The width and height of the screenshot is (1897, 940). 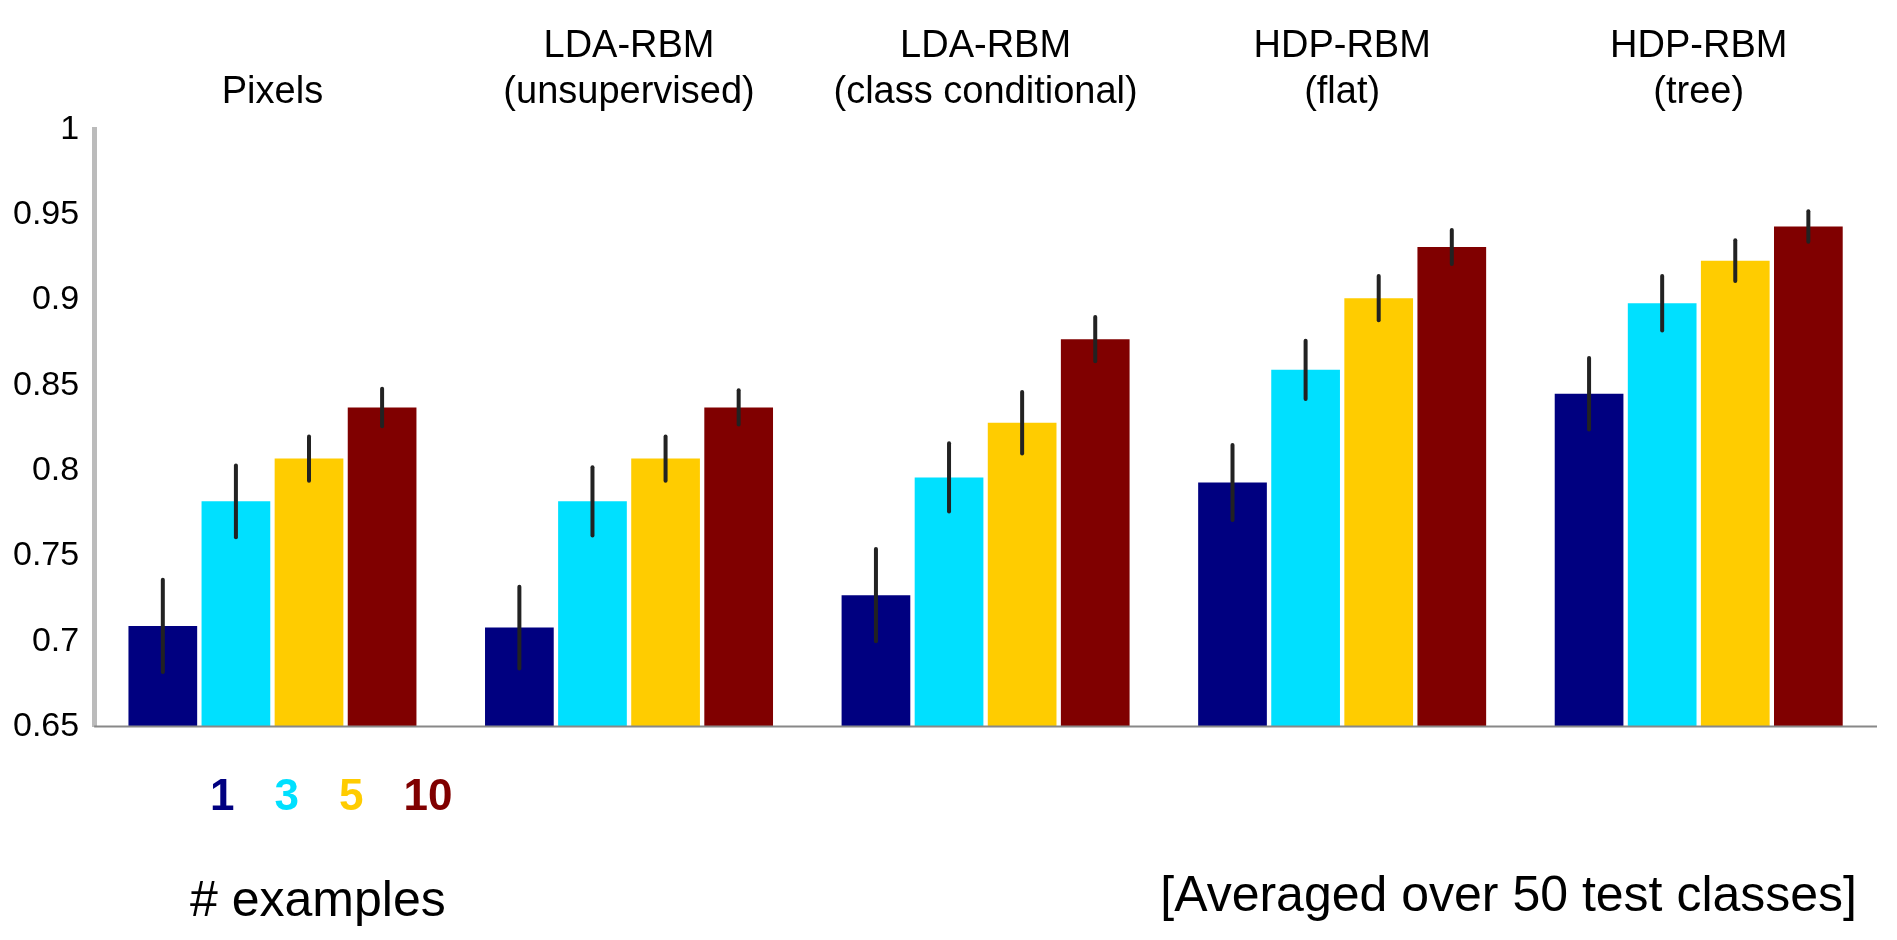 I want to click on text: [Averaged over 50 test classes], so click(x=1508, y=894).